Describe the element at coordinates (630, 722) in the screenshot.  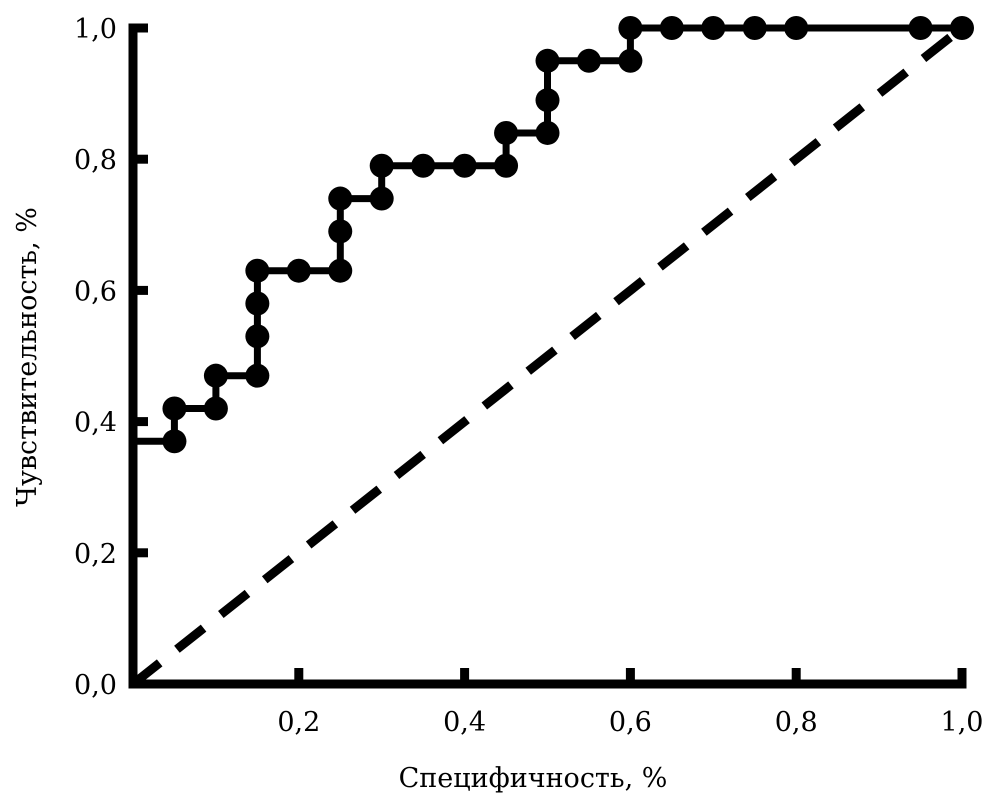
I see `x-tick-label: 0,6` at that location.